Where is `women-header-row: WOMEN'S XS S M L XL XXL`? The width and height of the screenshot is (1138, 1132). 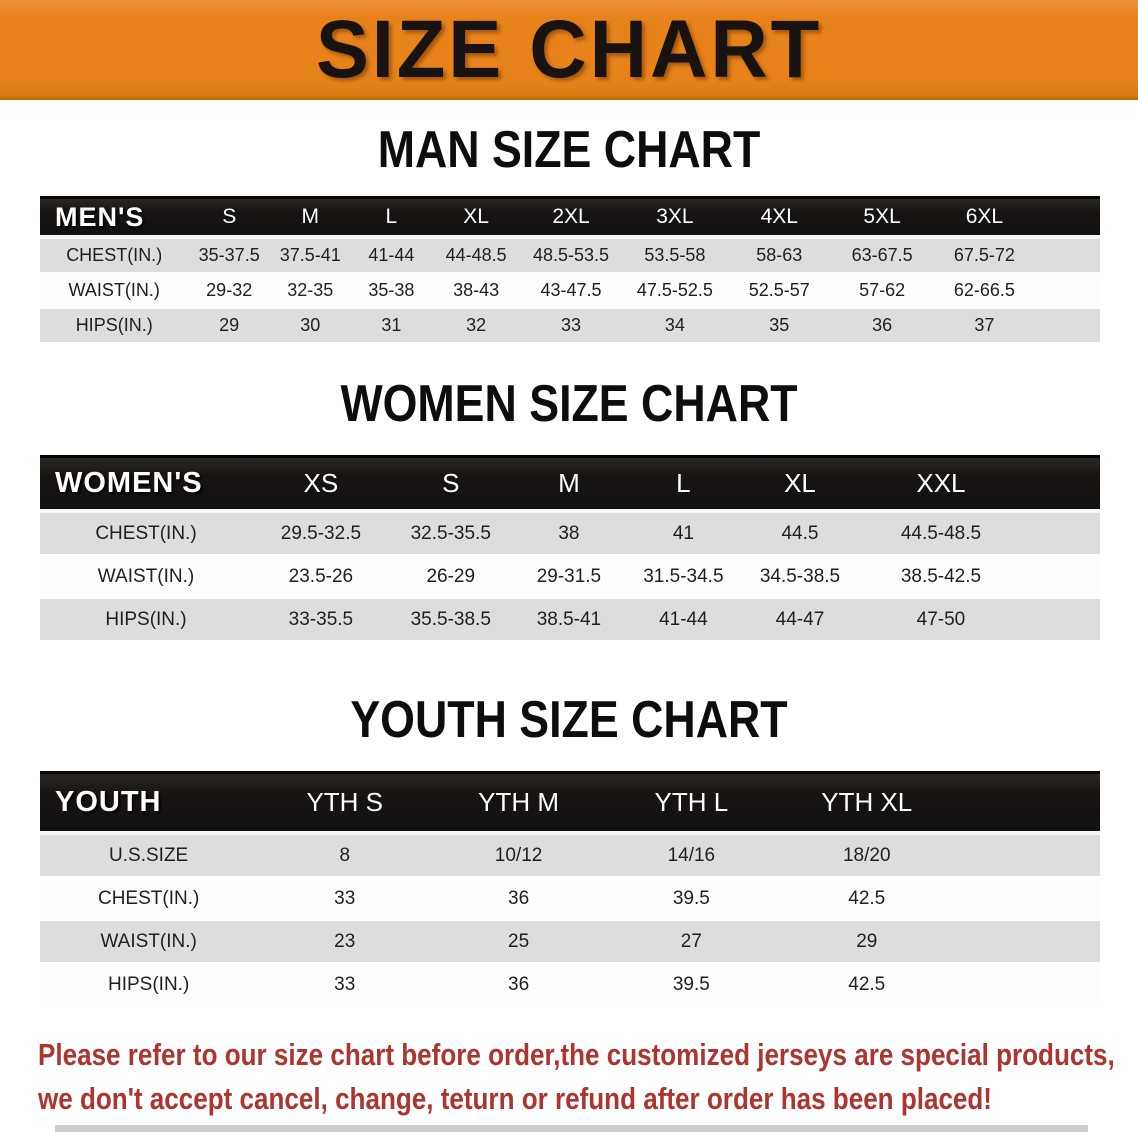
women-header-row: WOMEN'S XS S M L XL XXL is located at coordinates (570, 484).